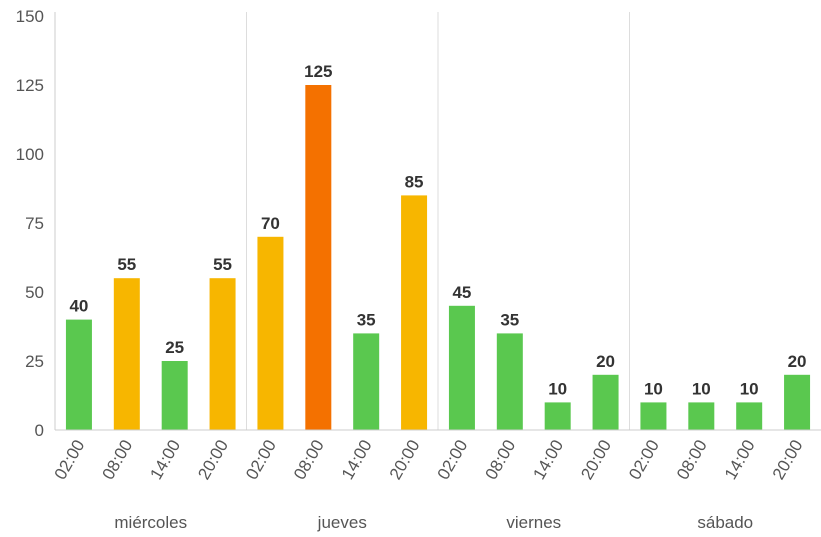 Image resolution: width=821 pixels, height=537 pixels. I want to click on day-label: viernes, so click(533, 522).